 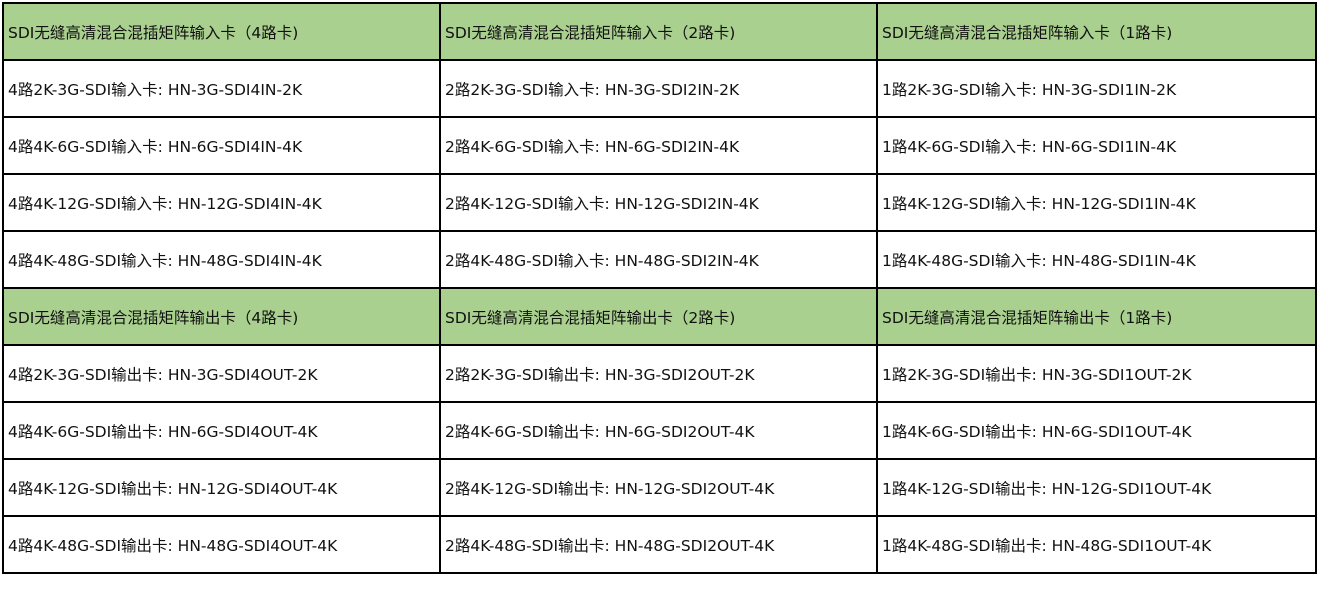 What do you see at coordinates (221, 88) in the screenshot?
I see `table-cell: 4路2K-3G-SDI输入卡: HN-3G-SDI4IN-2K` at bounding box center [221, 88].